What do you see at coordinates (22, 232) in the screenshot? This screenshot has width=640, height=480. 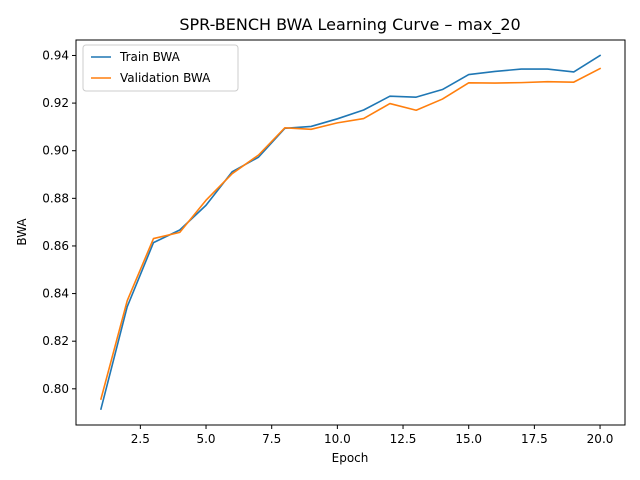 I see `y-axis-label: BWA` at bounding box center [22, 232].